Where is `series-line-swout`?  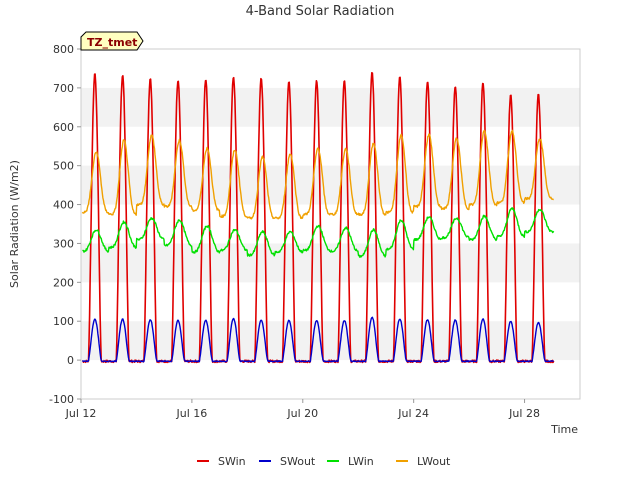
series-line-swout is located at coordinates (318, 339).